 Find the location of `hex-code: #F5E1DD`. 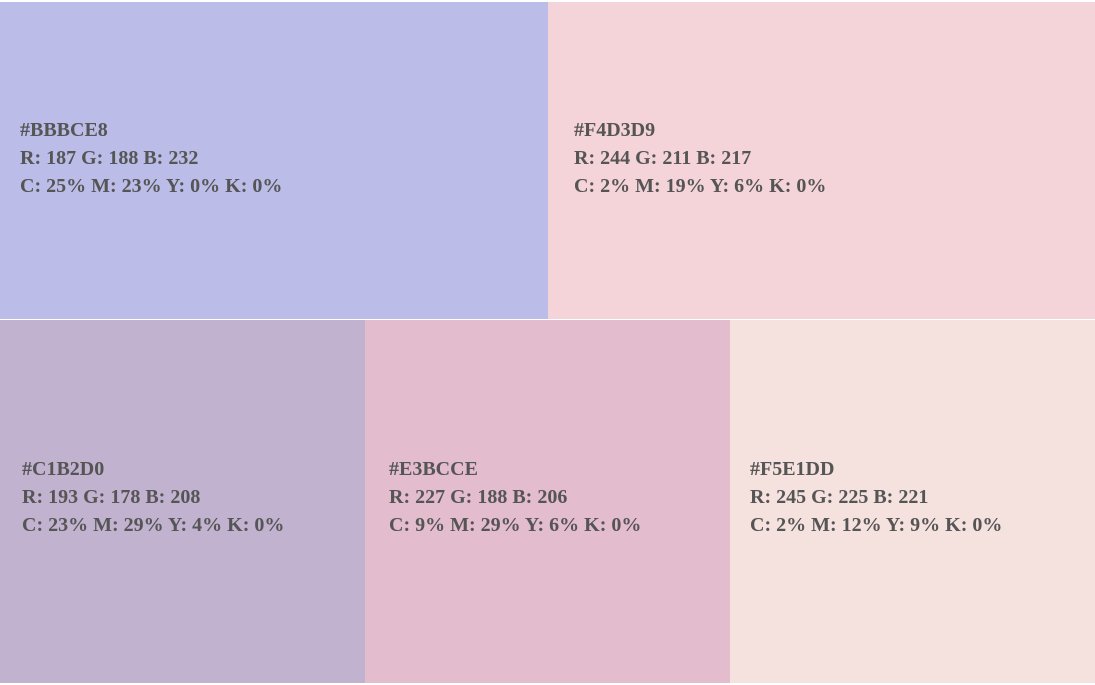

hex-code: #F5E1DD is located at coordinates (792, 469).